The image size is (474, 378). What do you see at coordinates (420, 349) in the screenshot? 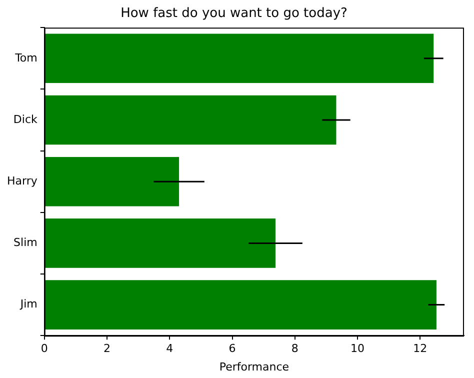
I see `x-tick-label: 12` at bounding box center [420, 349].